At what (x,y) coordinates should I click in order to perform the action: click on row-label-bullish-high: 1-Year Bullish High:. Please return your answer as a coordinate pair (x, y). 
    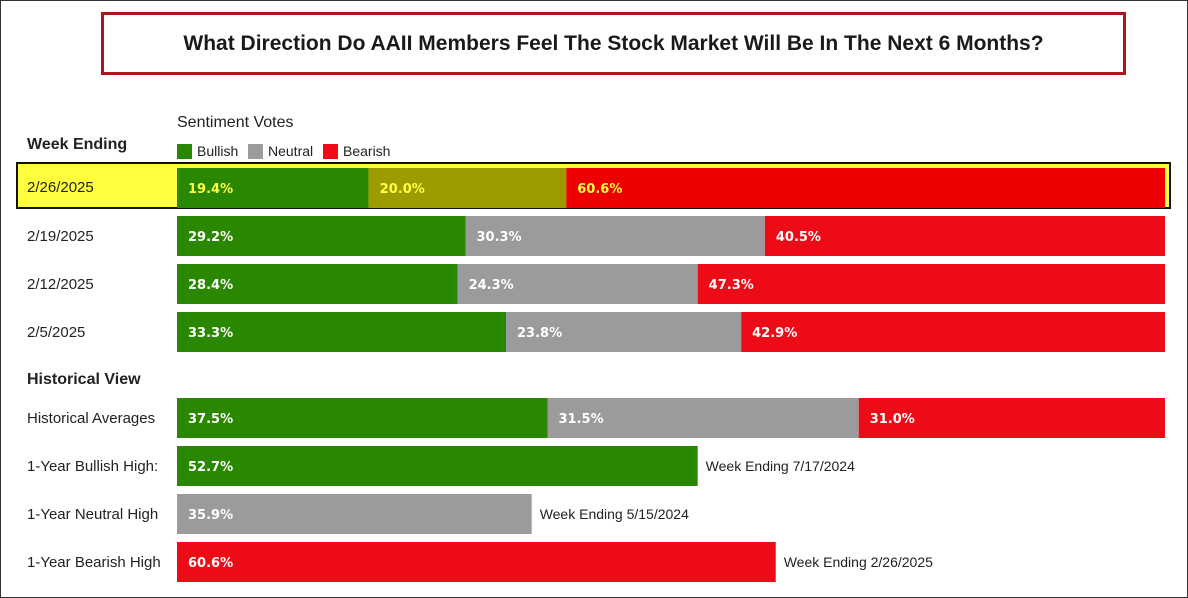
    Looking at the image, I should click on (93, 466).